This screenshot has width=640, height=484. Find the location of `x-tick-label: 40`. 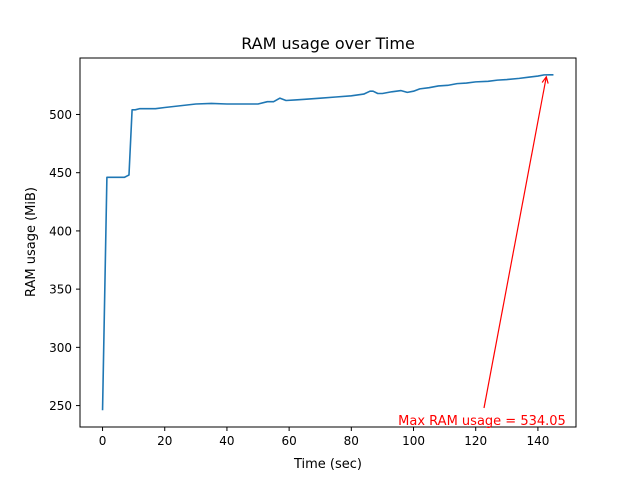

x-tick-label: 40 is located at coordinates (226, 441).